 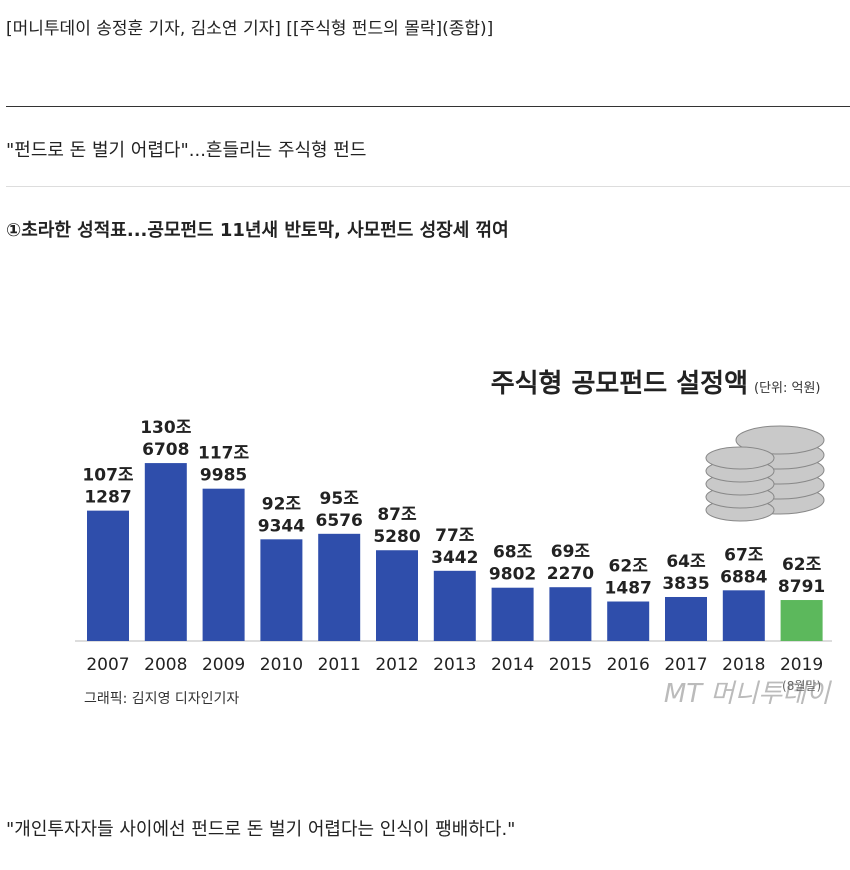 I want to click on chart-title: 주식형 공모펀드 설정액, so click(x=619, y=384).